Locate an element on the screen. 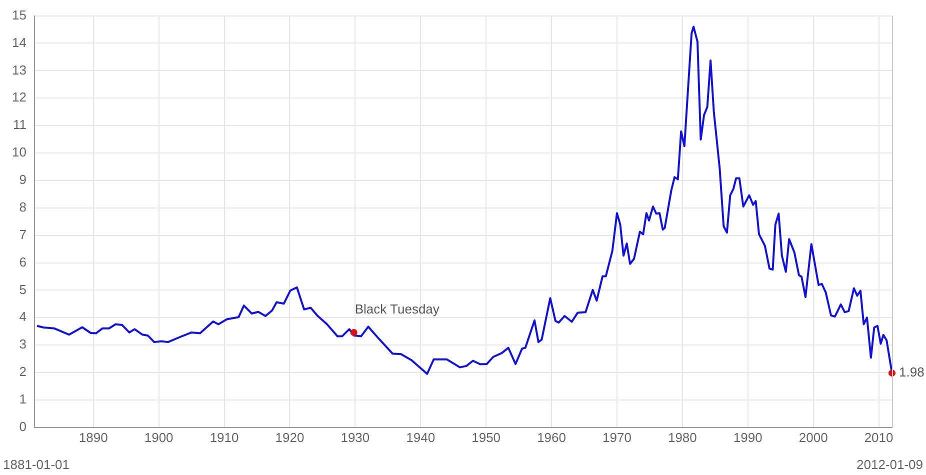 The width and height of the screenshot is (926, 475). x-tick-label: 1890 is located at coordinates (93, 437).